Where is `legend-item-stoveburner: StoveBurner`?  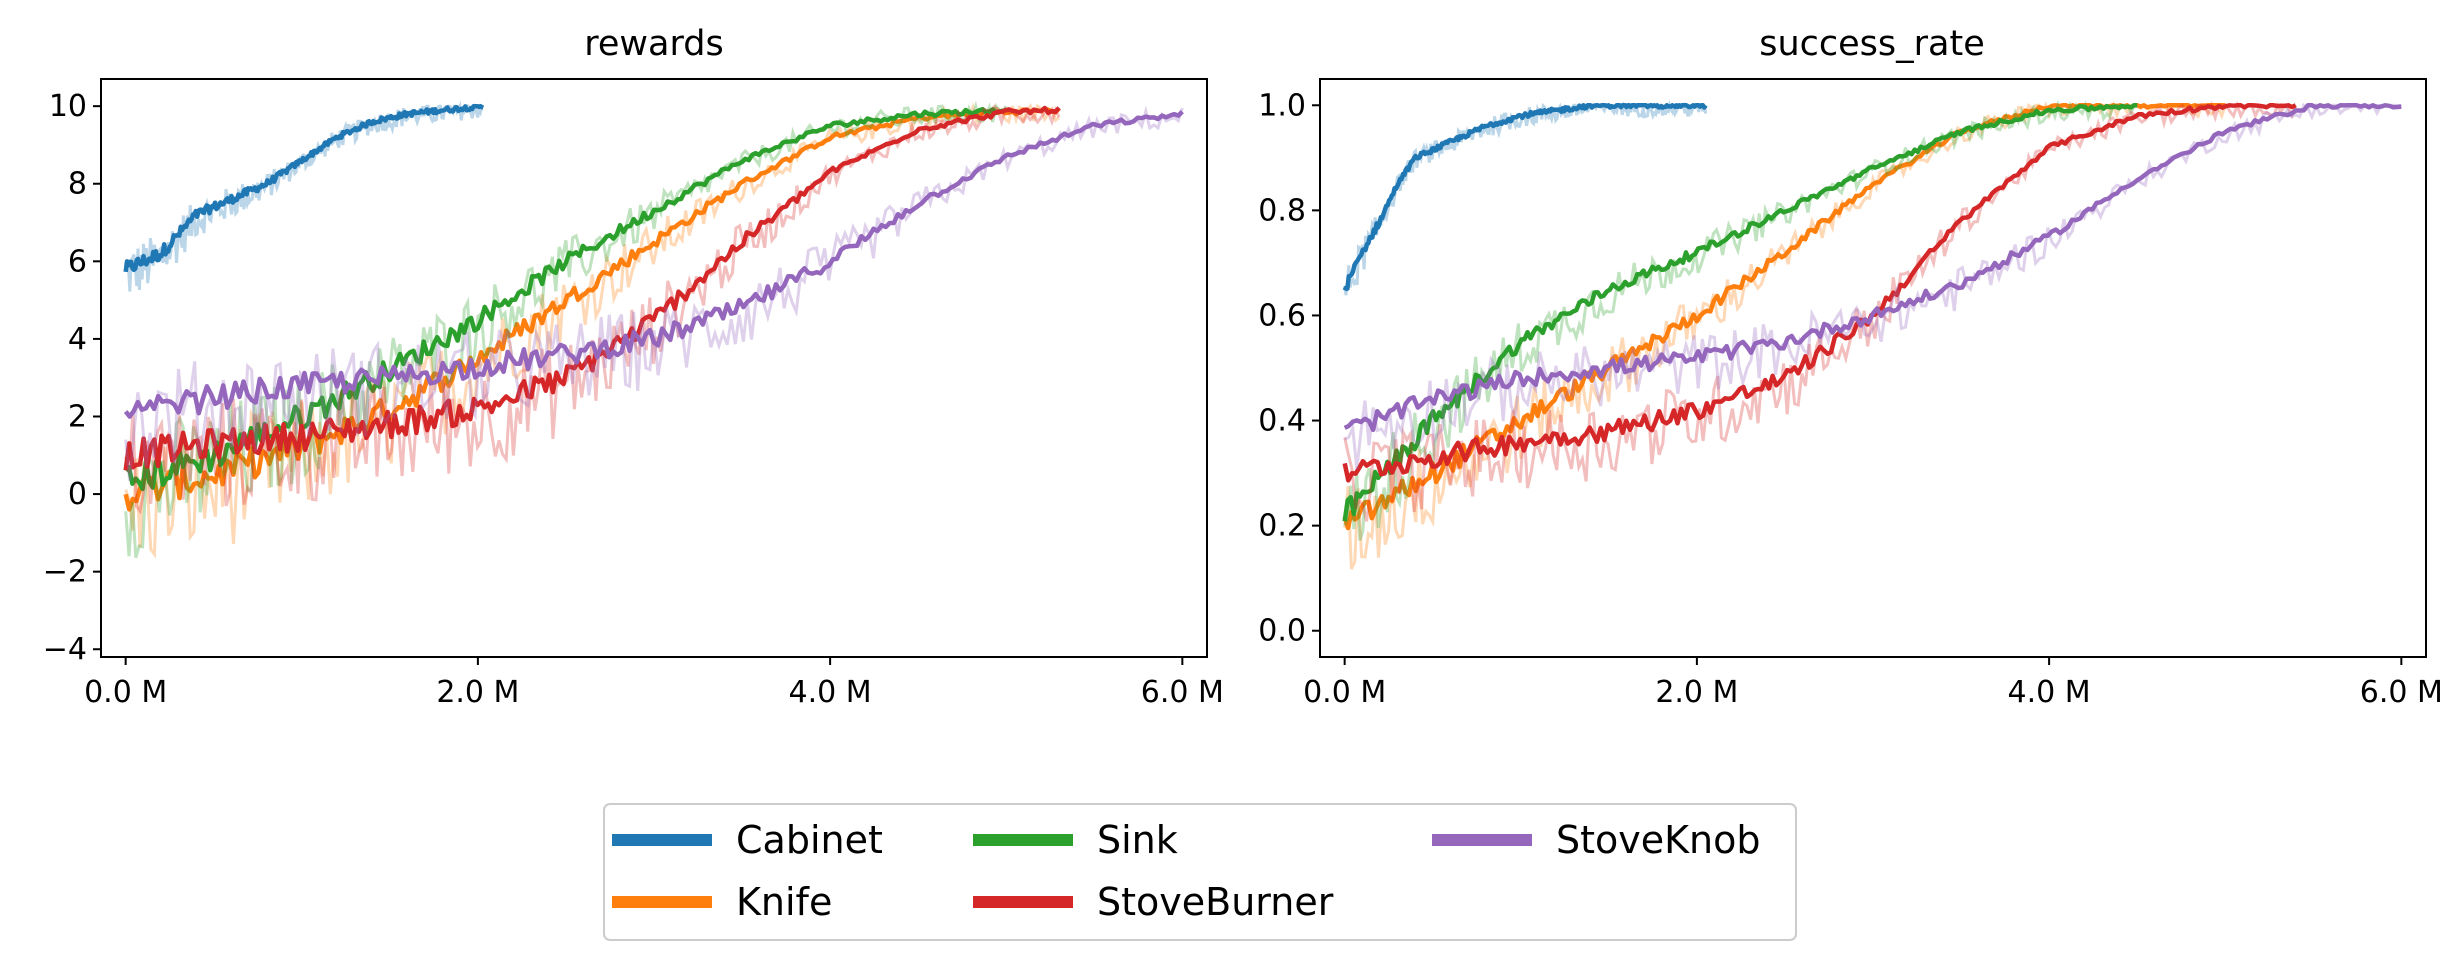
legend-item-stoveburner: StoveBurner is located at coordinates (1153, 902).